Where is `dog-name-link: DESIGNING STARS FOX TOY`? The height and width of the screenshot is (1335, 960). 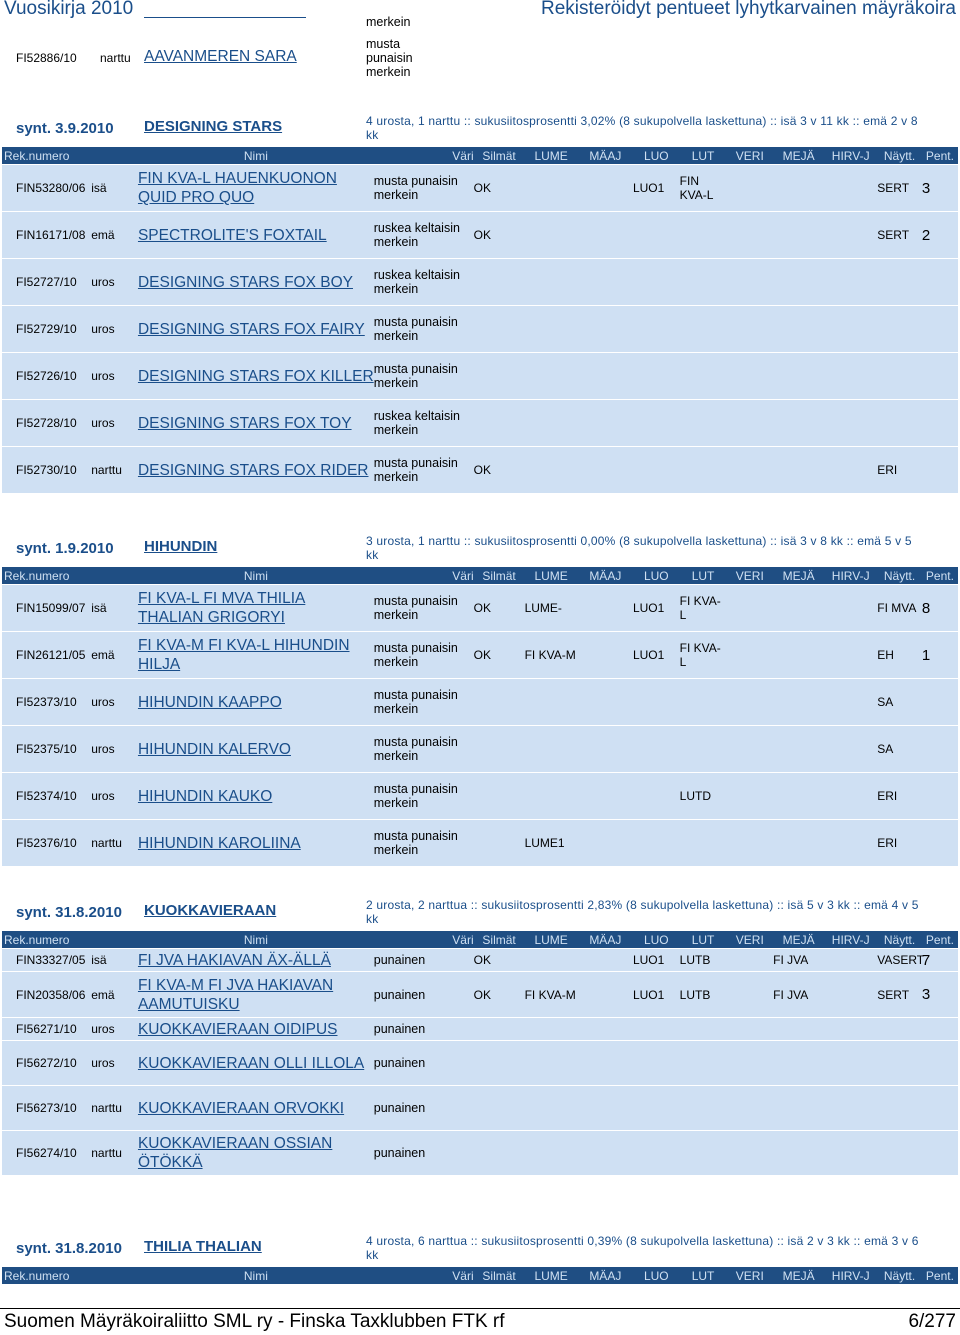 dog-name-link: DESIGNING STARS FOX TOY is located at coordinates (245, 423).